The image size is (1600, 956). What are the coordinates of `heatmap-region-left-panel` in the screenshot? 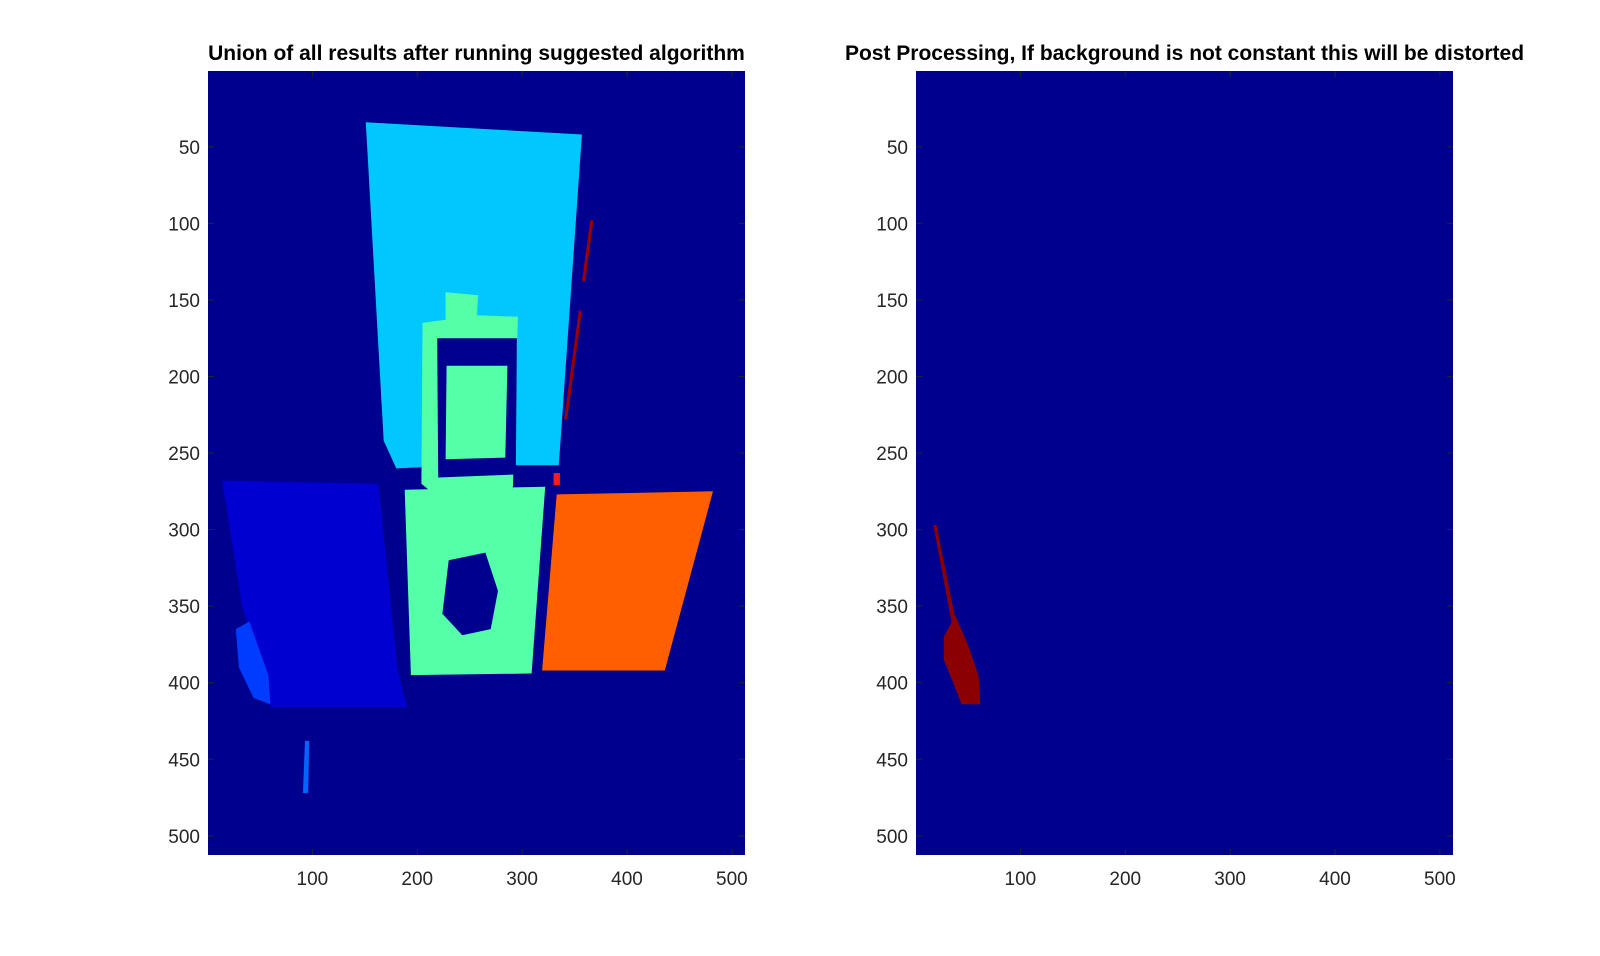 It's located at (314, 594).